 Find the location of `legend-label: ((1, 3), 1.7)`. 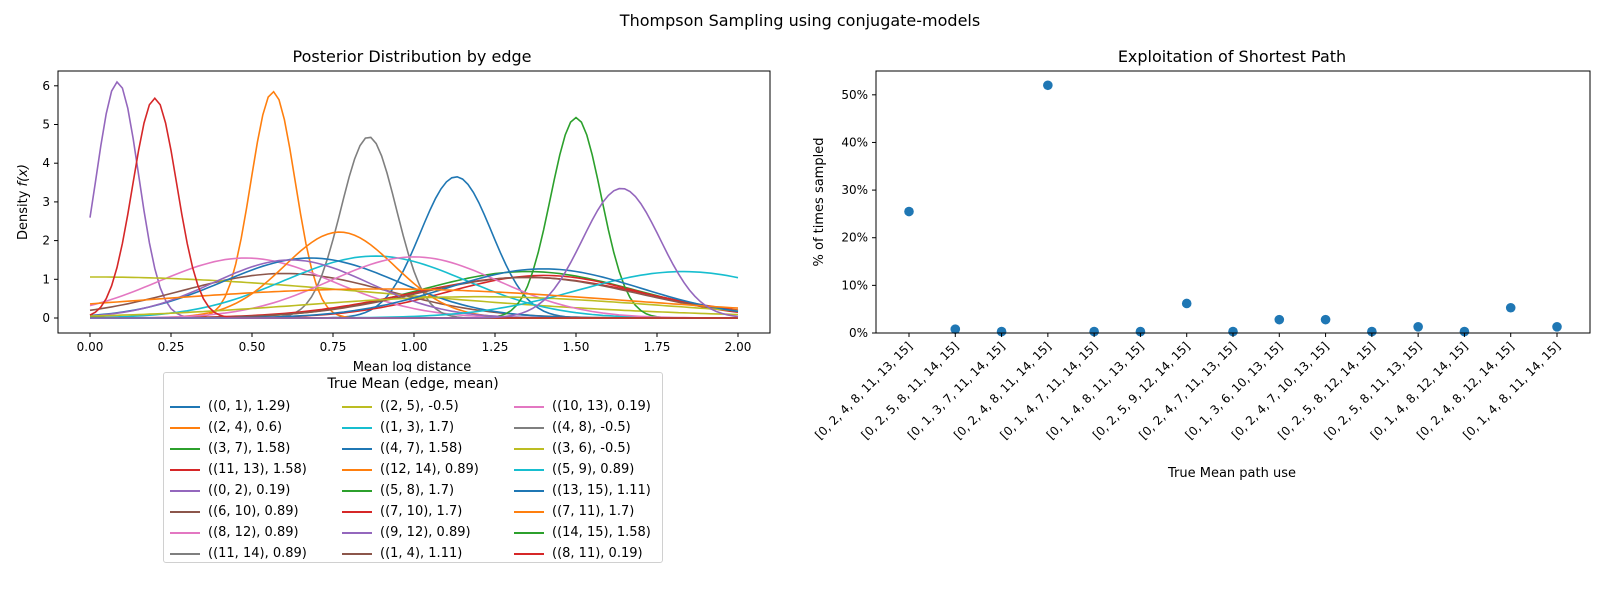

legend-label: ((1, 3), 1.7) is located at coordinates (417, 427).